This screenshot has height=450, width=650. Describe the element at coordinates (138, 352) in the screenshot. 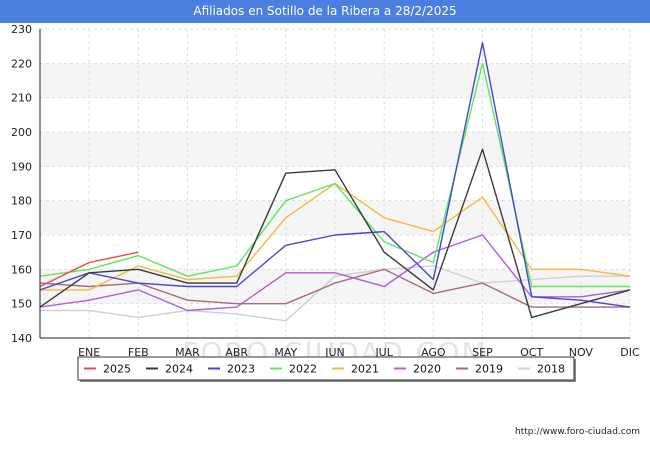

I see `x-tick-label: FEB` at that location.